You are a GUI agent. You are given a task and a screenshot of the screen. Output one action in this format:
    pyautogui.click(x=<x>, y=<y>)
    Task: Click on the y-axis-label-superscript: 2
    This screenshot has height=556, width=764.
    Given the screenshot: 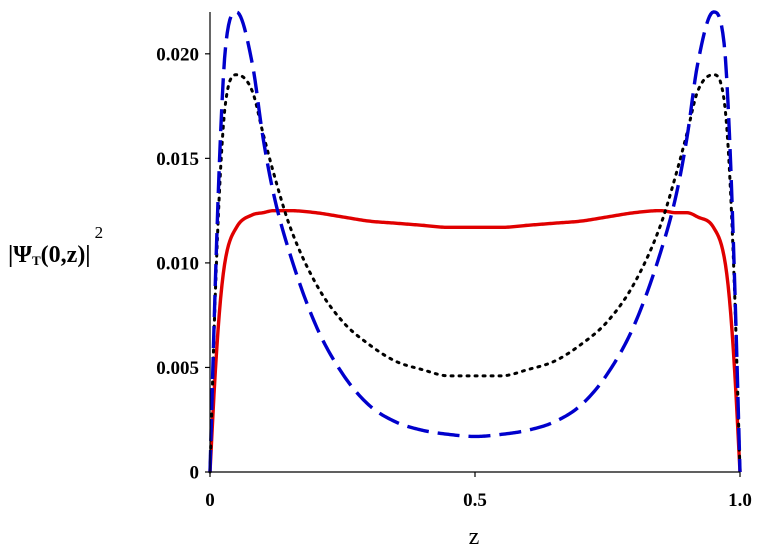 What is the action you would take?
    pyautogui.click(x=99, y=232)
    